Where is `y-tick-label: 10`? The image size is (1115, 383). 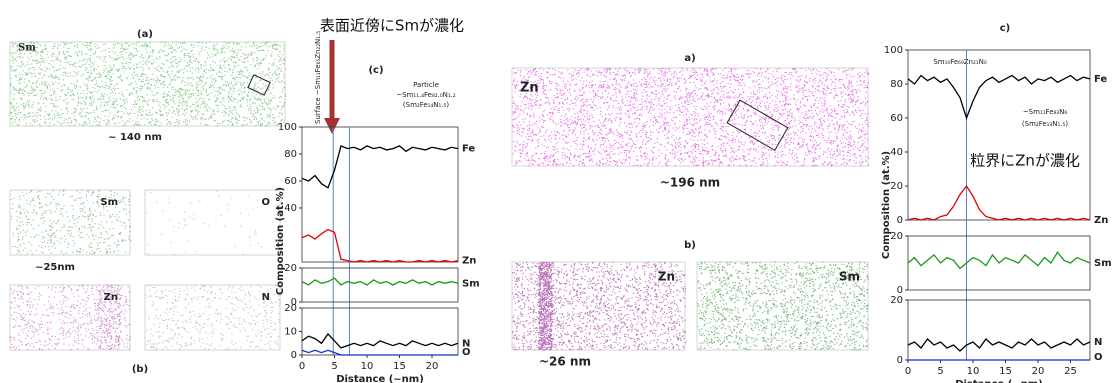 y-tick-label: 10 is located at coordinates (290, 332).